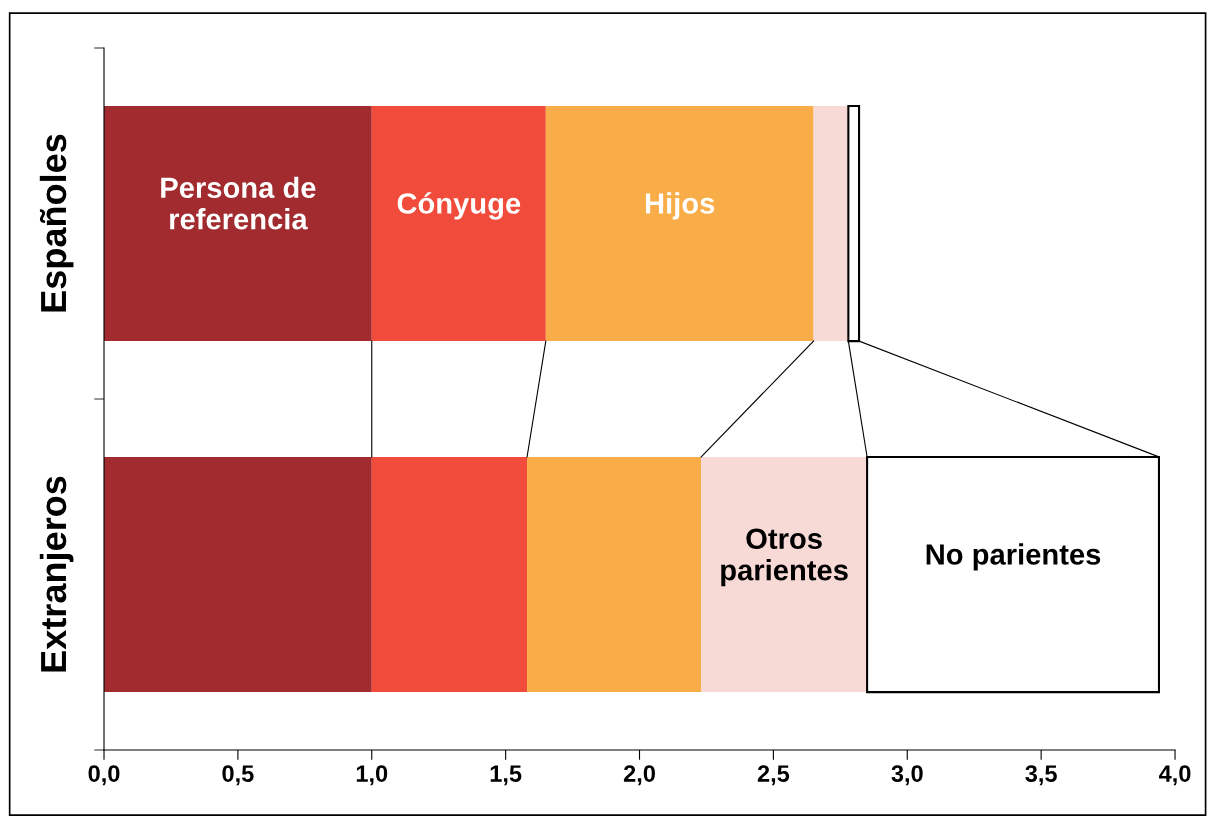 The height and width of the screenshot is (825, 1208). I want to click on x-tick-label: 3,0, so click(907, 775).